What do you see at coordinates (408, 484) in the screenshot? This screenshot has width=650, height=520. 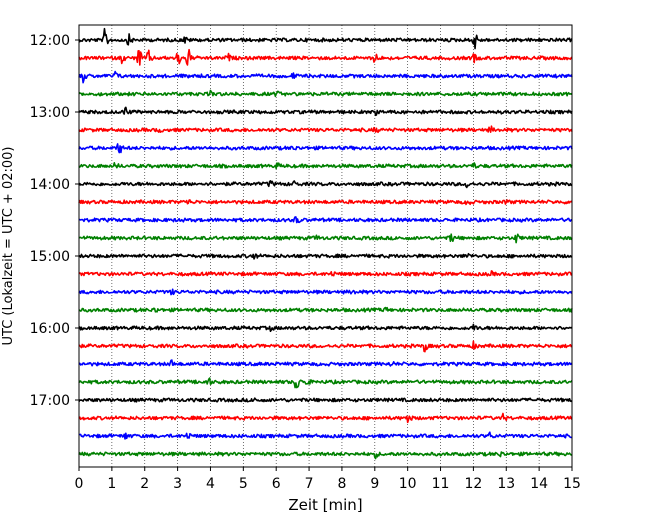 I see `x-tick-label: 10` at bounding box center [408, 484].